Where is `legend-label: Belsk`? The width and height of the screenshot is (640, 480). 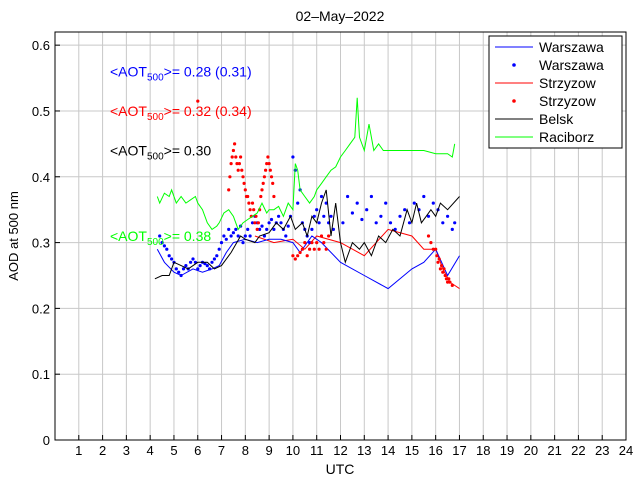
legend-label: Belsk is located at coordinates (556, 119).